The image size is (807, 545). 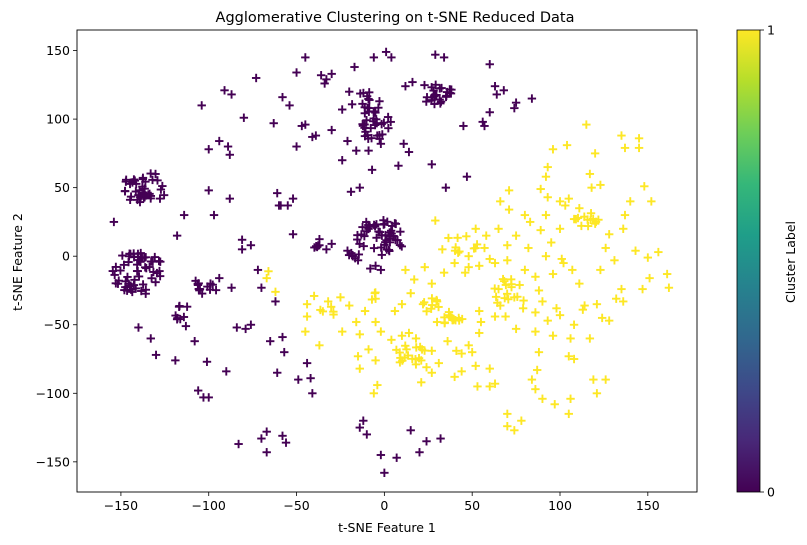 What do you see at coordinates (771, 492) in the screenshot?
I see `colorbar-tick-label: 0` at bounding box center [771, 492].